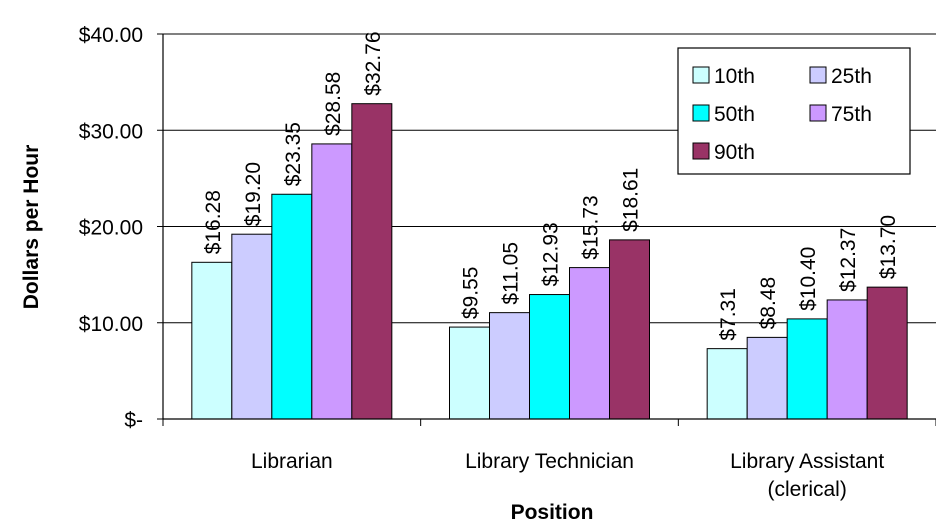 The width and height of the screenshot is (936, 527). Describe the element at coordinates (734, 76) in the screenshot. I see `legend-label: 10th` at that location.